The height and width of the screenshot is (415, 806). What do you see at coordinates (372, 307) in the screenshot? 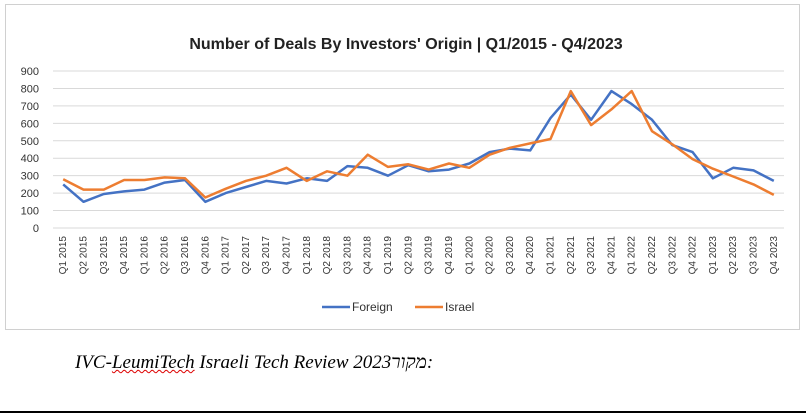
I see `legend-label-foreign: Foreign` at bounding box center [372, 307].